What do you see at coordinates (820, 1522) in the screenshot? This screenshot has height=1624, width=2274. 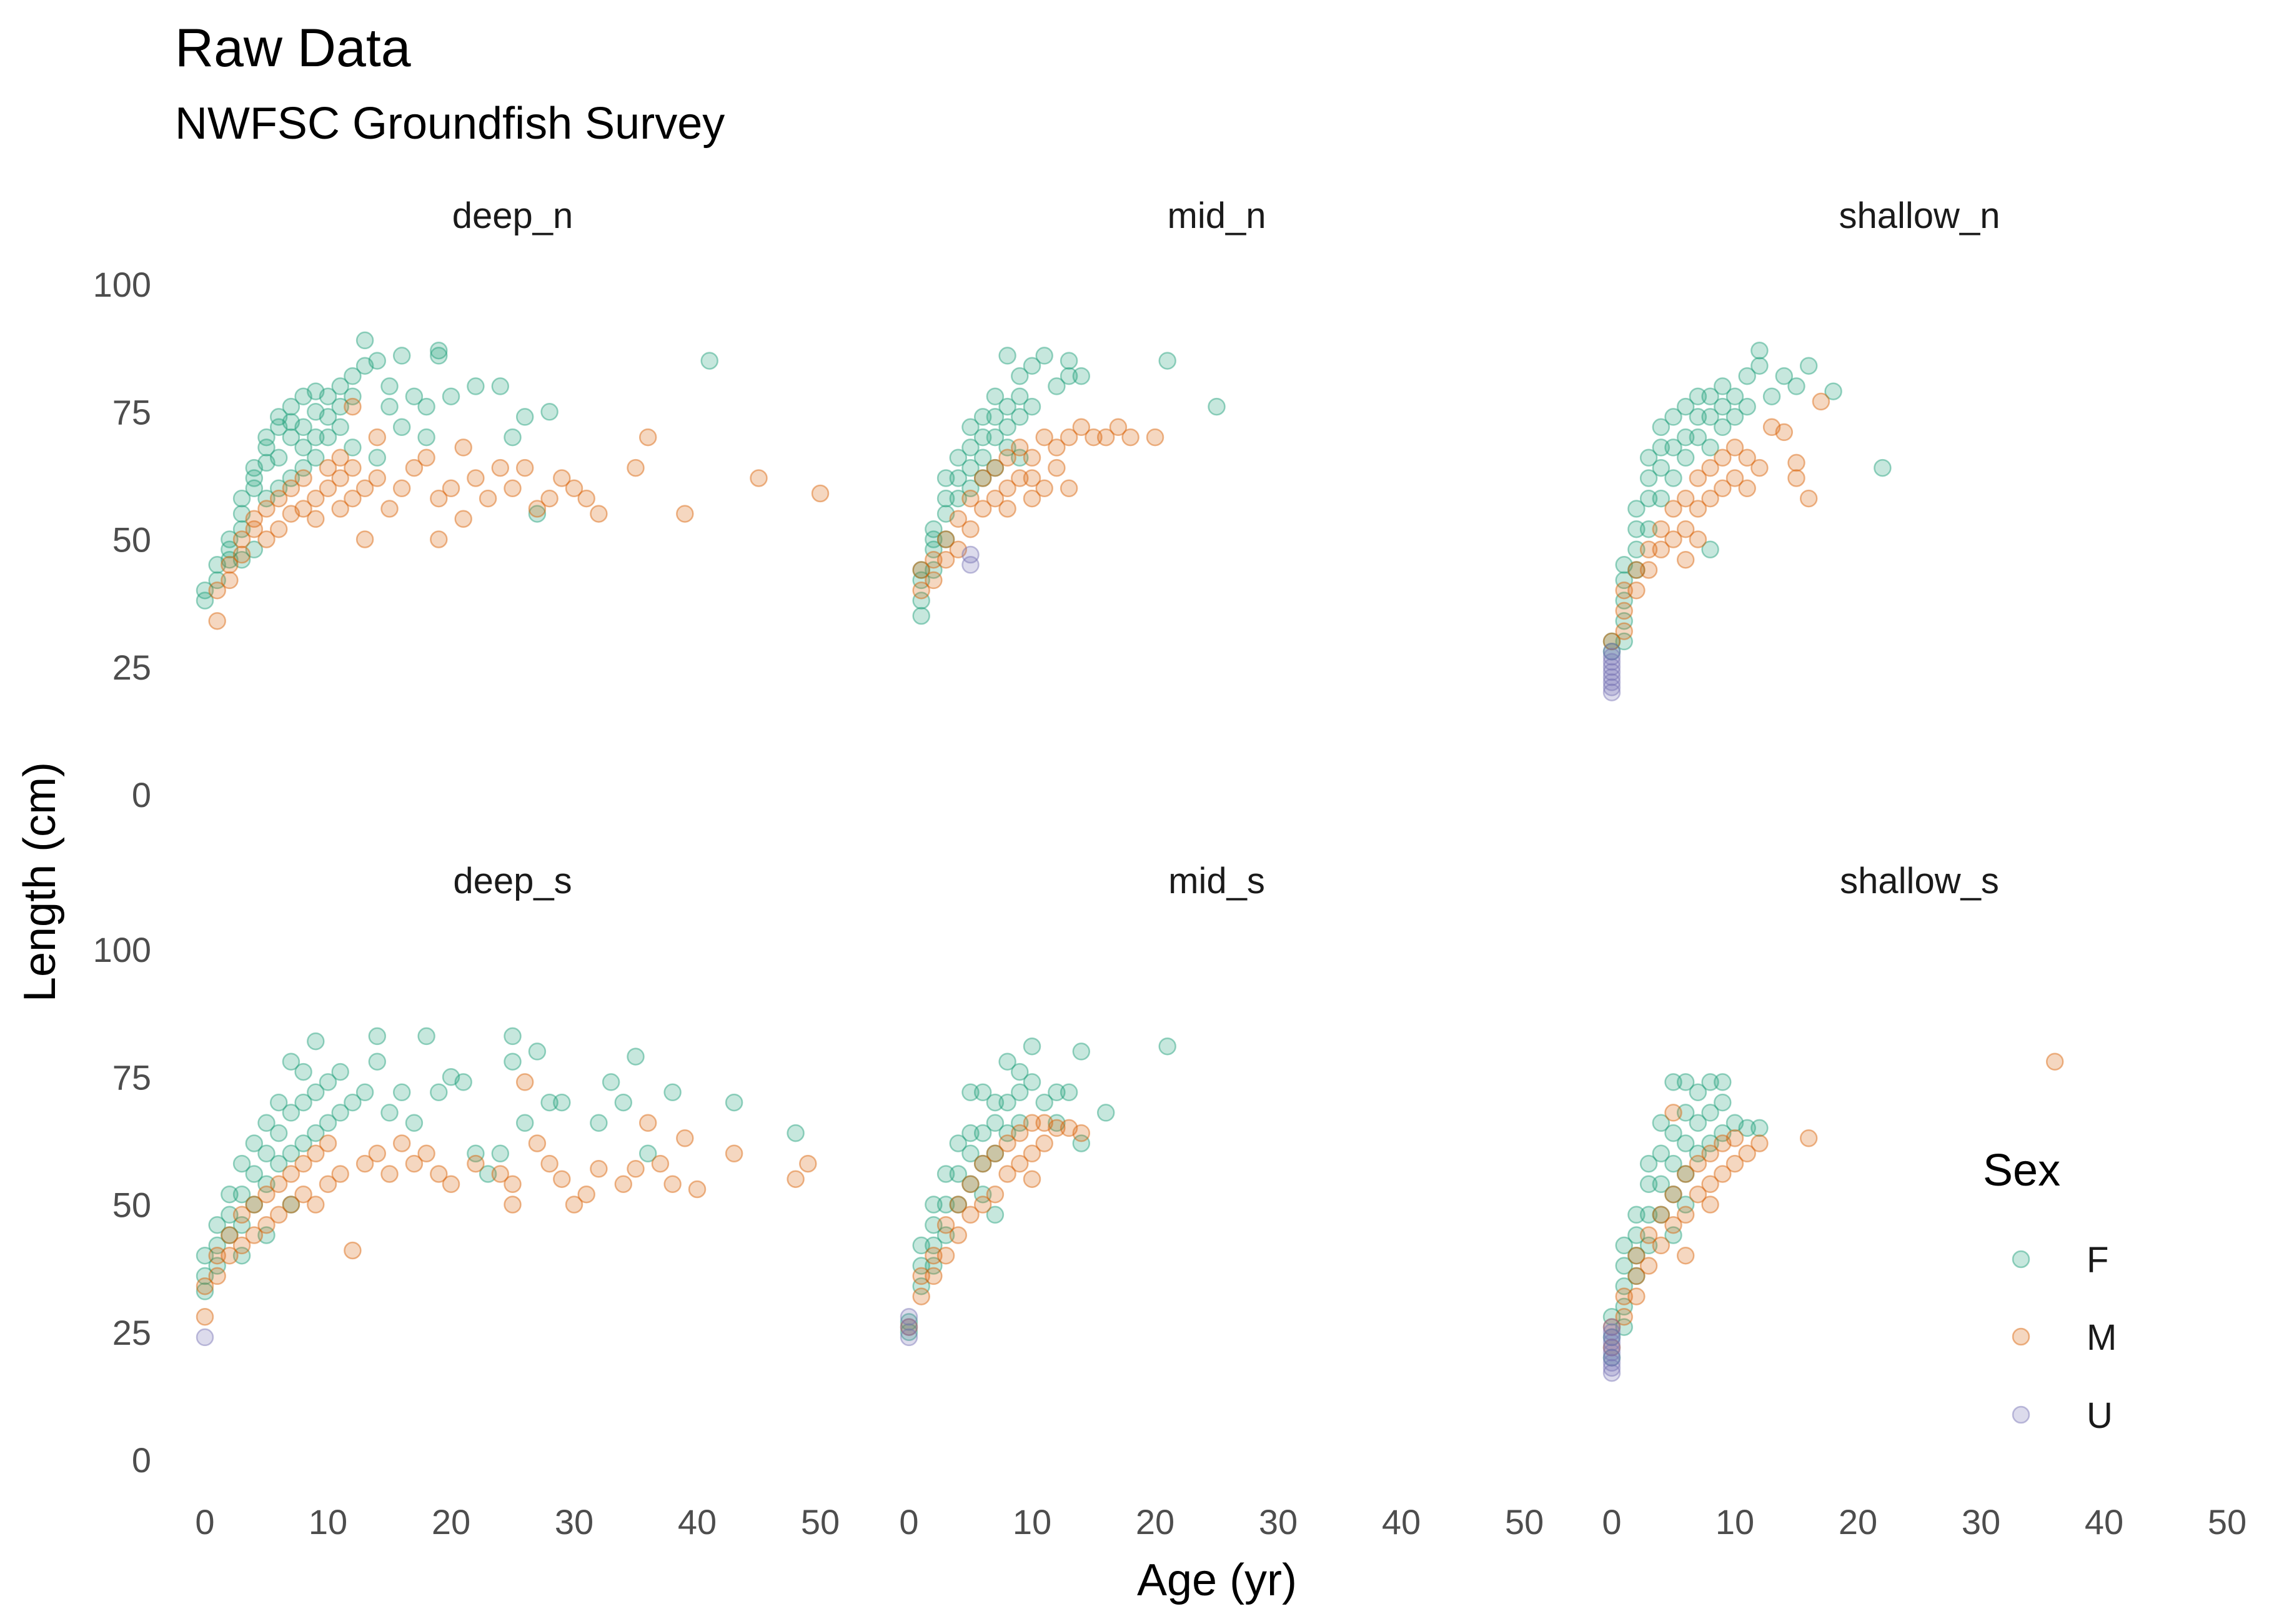 I see `x-tick-label: 50` at bounding box center [820, 1522].